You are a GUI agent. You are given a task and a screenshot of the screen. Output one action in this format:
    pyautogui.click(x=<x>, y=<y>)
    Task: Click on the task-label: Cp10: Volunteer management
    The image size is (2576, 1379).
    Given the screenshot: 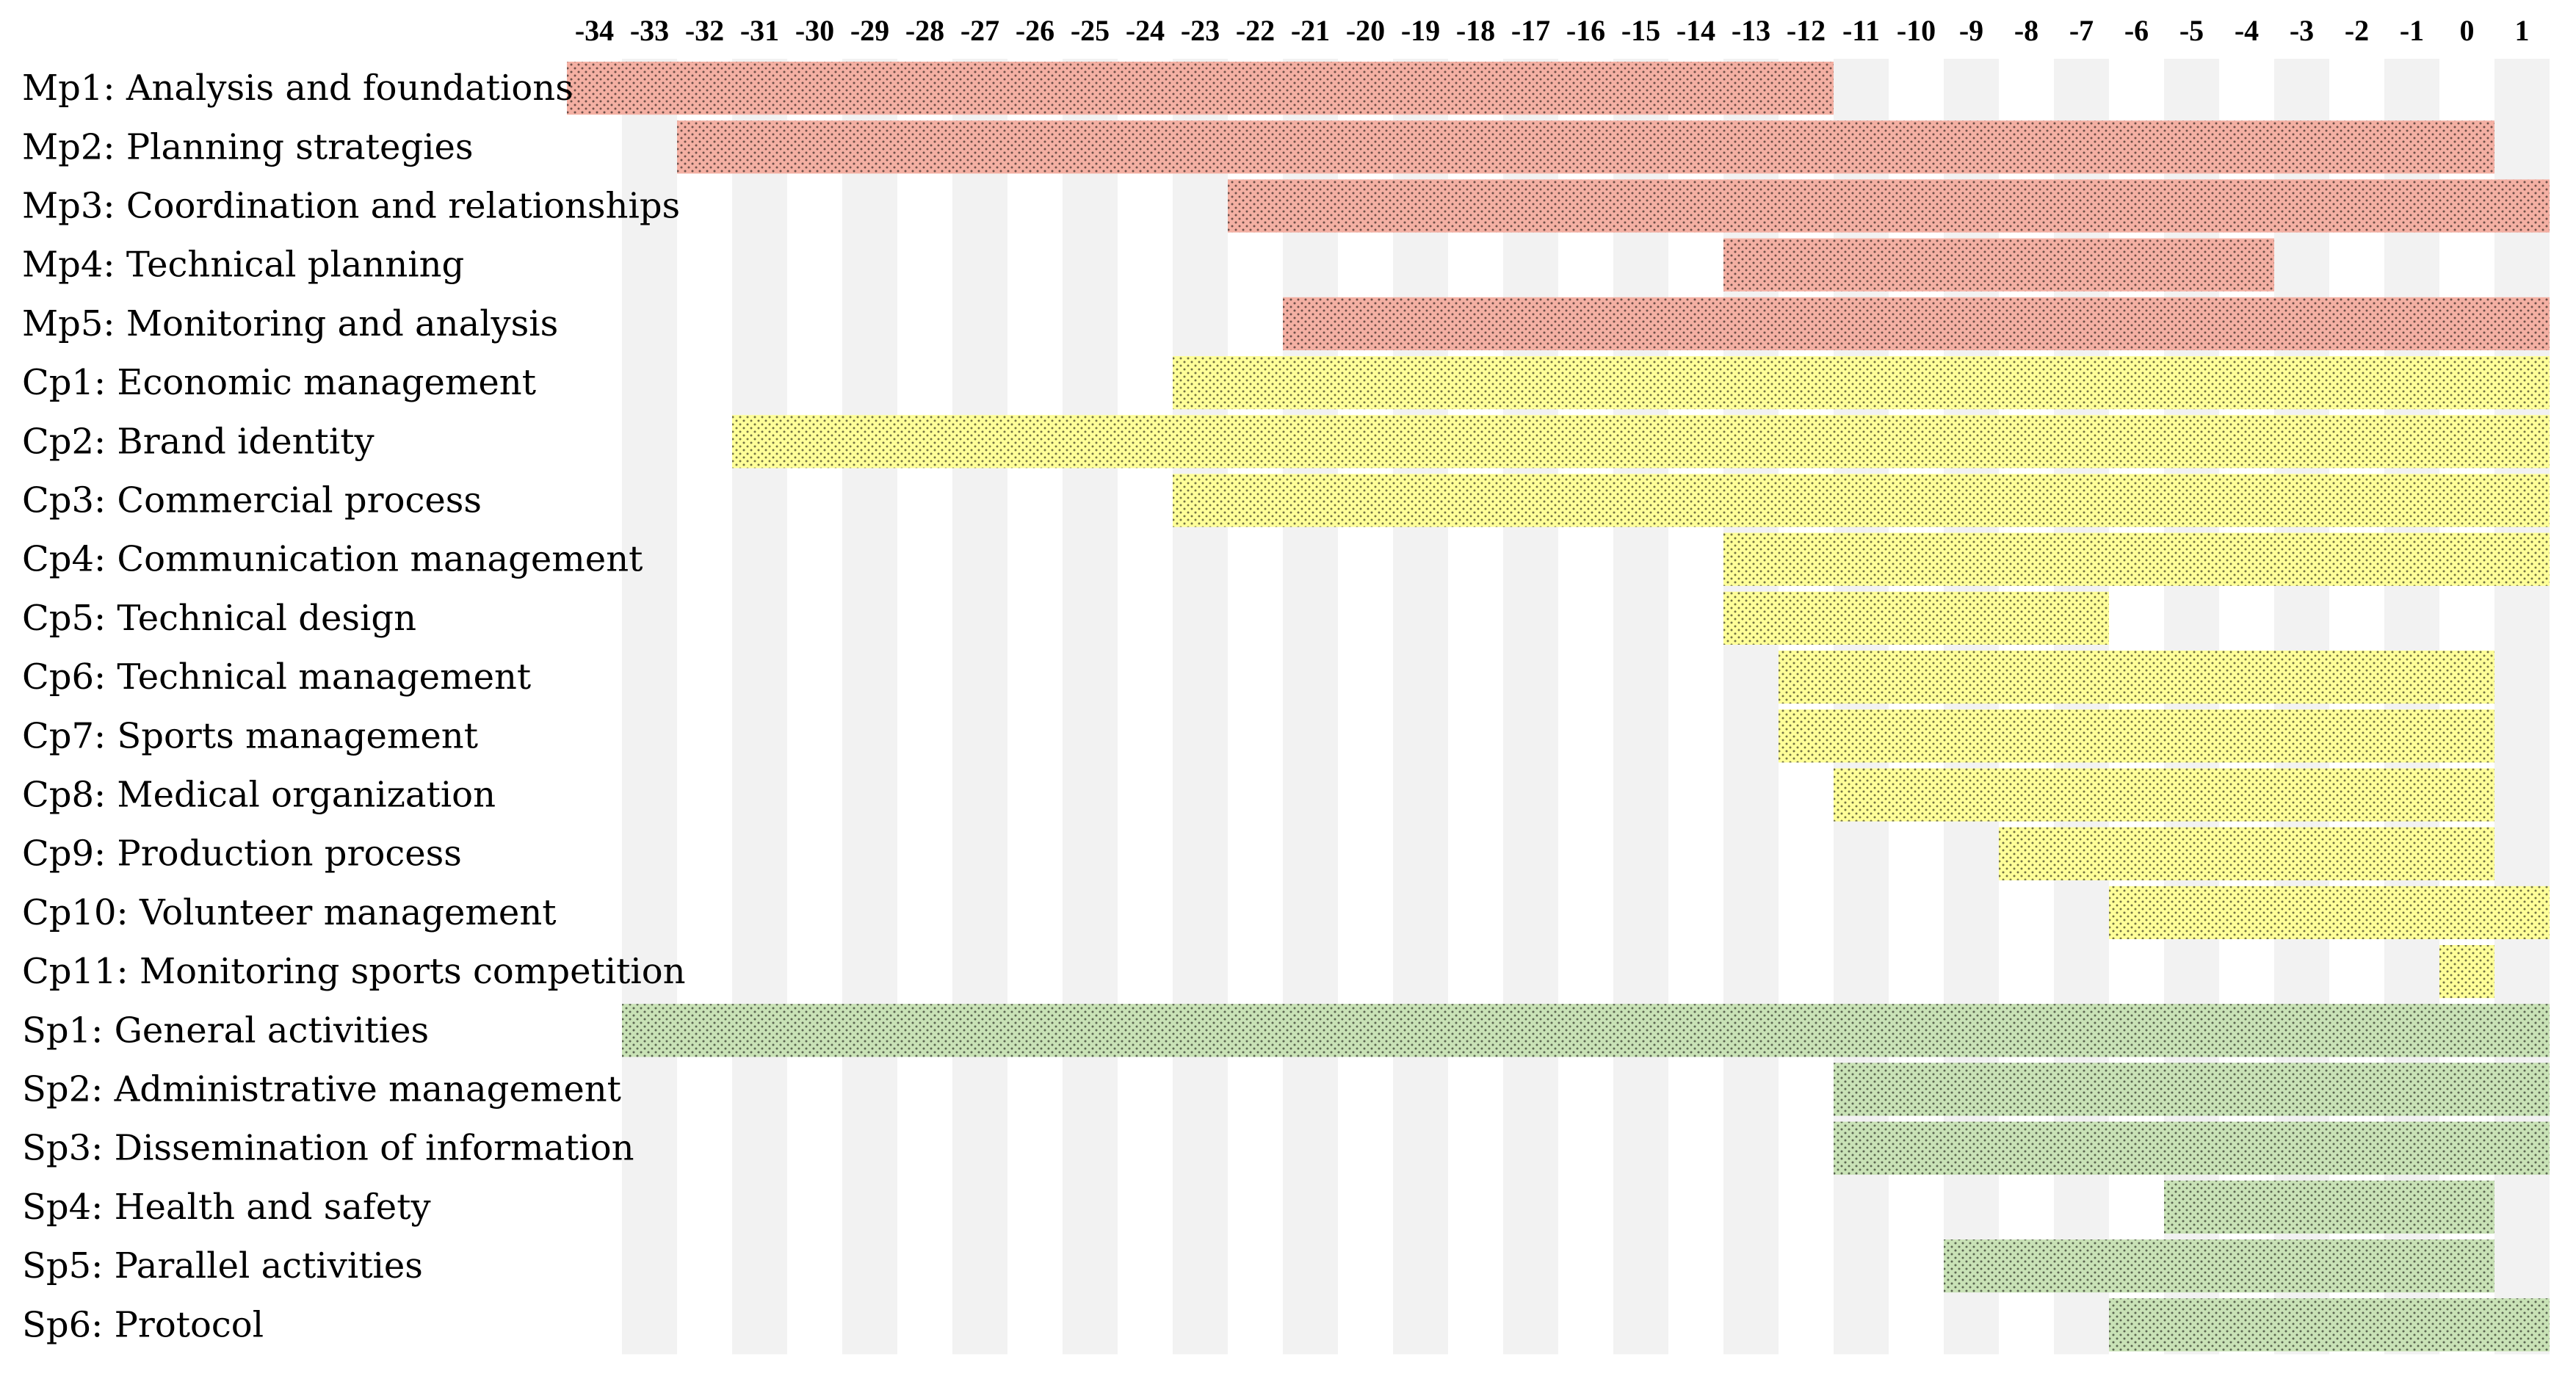 What is the action you would take?
    pyautogui.click(x=289, y=912)
    